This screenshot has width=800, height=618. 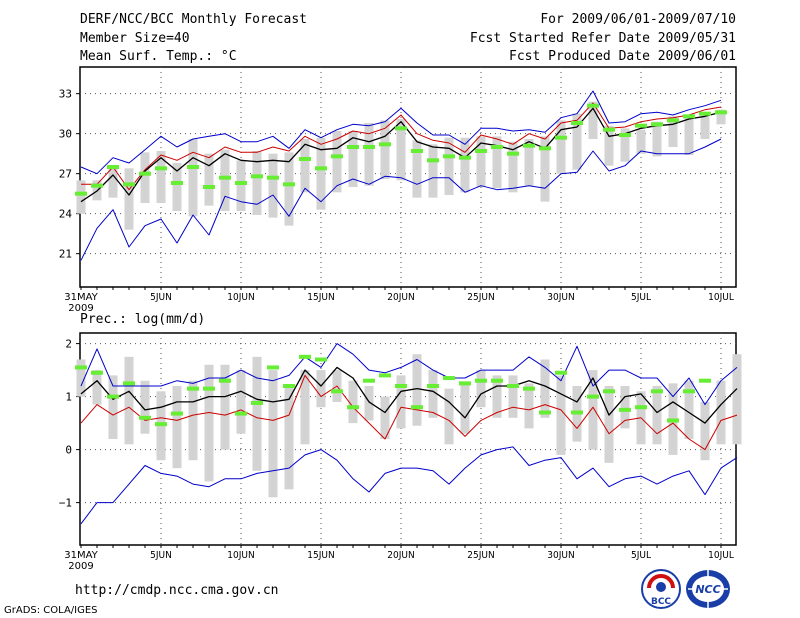 I want to click on temp-mean-line, so click(x=401, y=155).